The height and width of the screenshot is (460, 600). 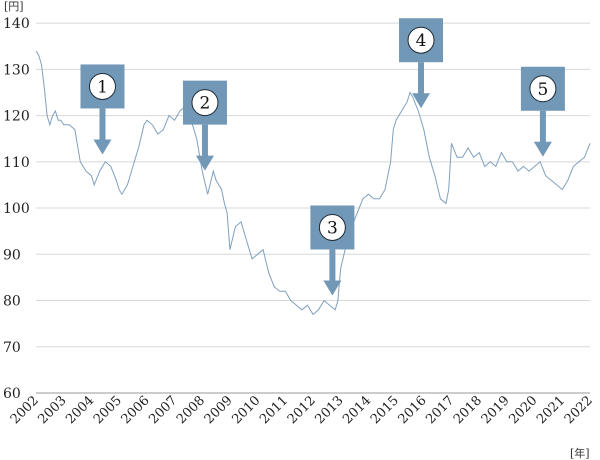 I want to click on x-tick-label: 2007, so click(x=163, y=410).